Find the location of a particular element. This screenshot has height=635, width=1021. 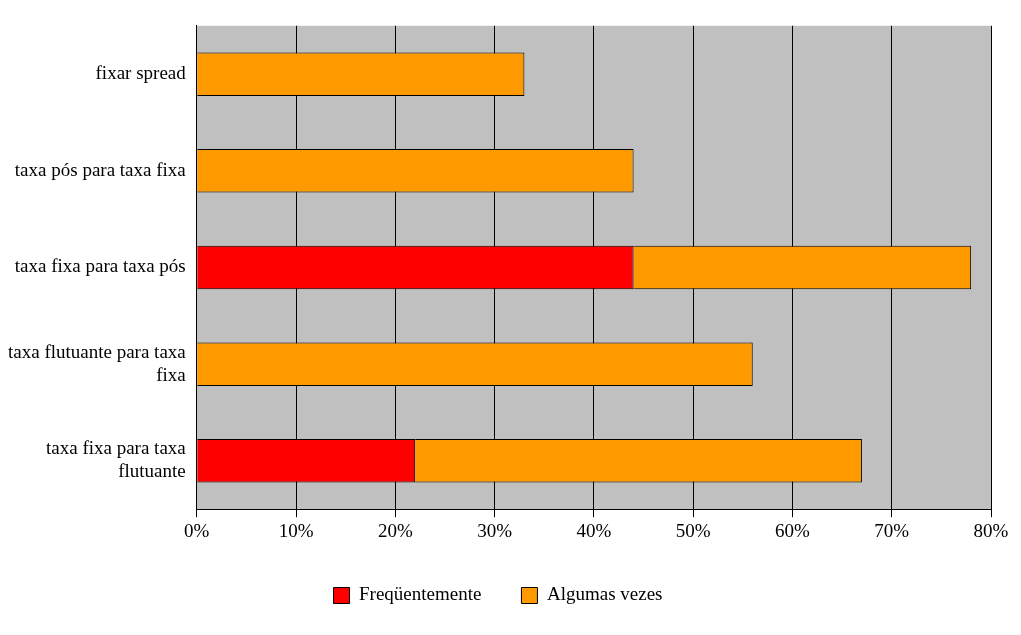

x-tick-label: 10% is located at coordinates (296, 530).